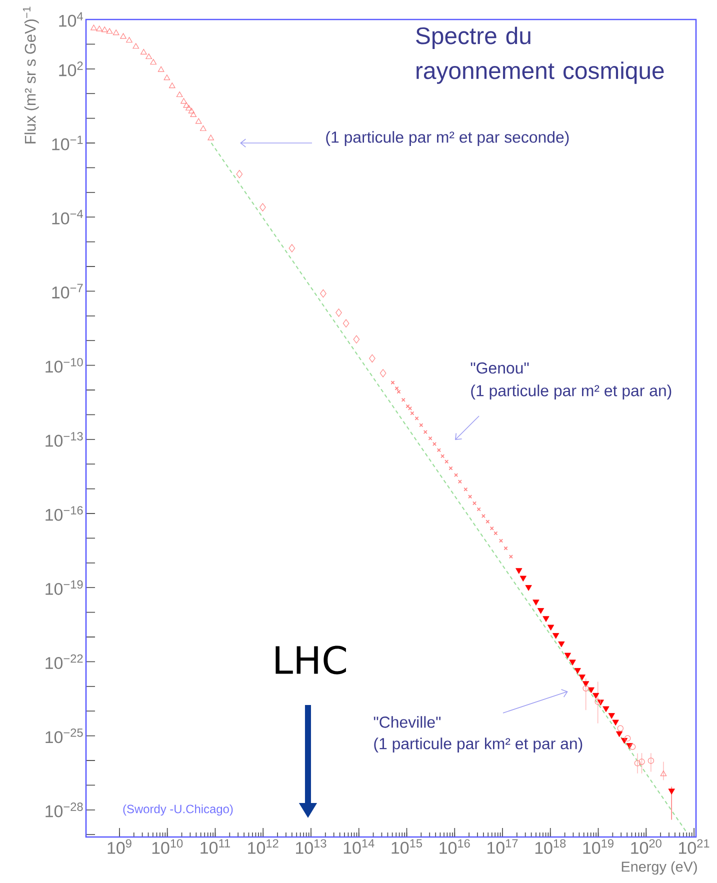  What do you see at coordinates (359, 846) in the screenshot?
I see `x-tick-label: 10$^{14}$` at bounding box center [359, 846].